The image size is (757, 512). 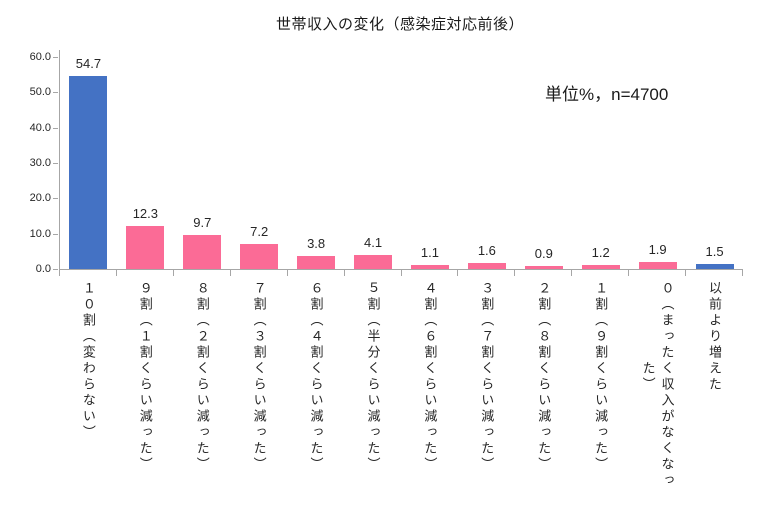 I want to click on bar-value-label: 1.2, so click(x=600, y=252).